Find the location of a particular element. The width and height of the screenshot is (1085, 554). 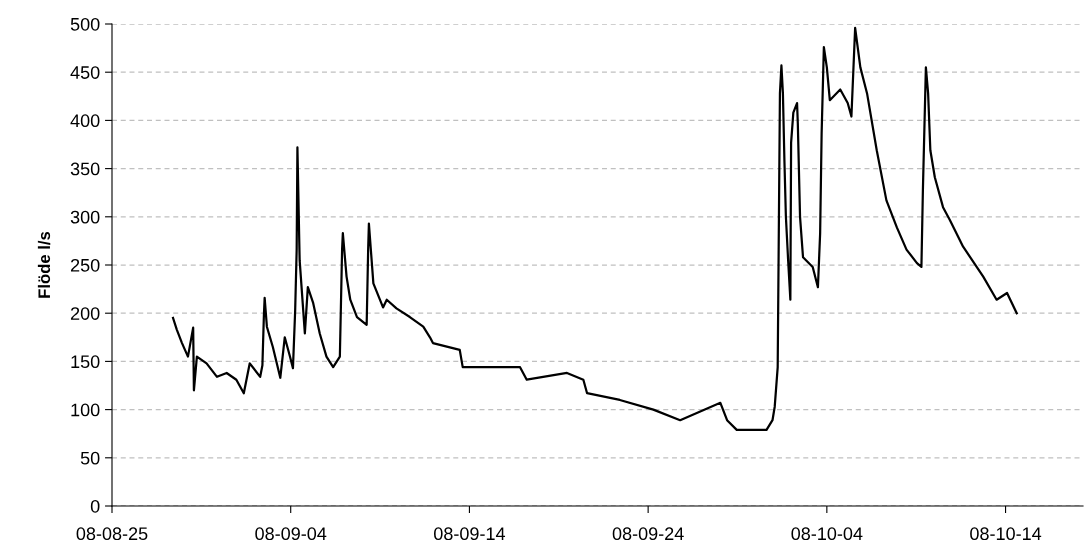

y-tick-label: 300 is located at coordinates (85, 217).